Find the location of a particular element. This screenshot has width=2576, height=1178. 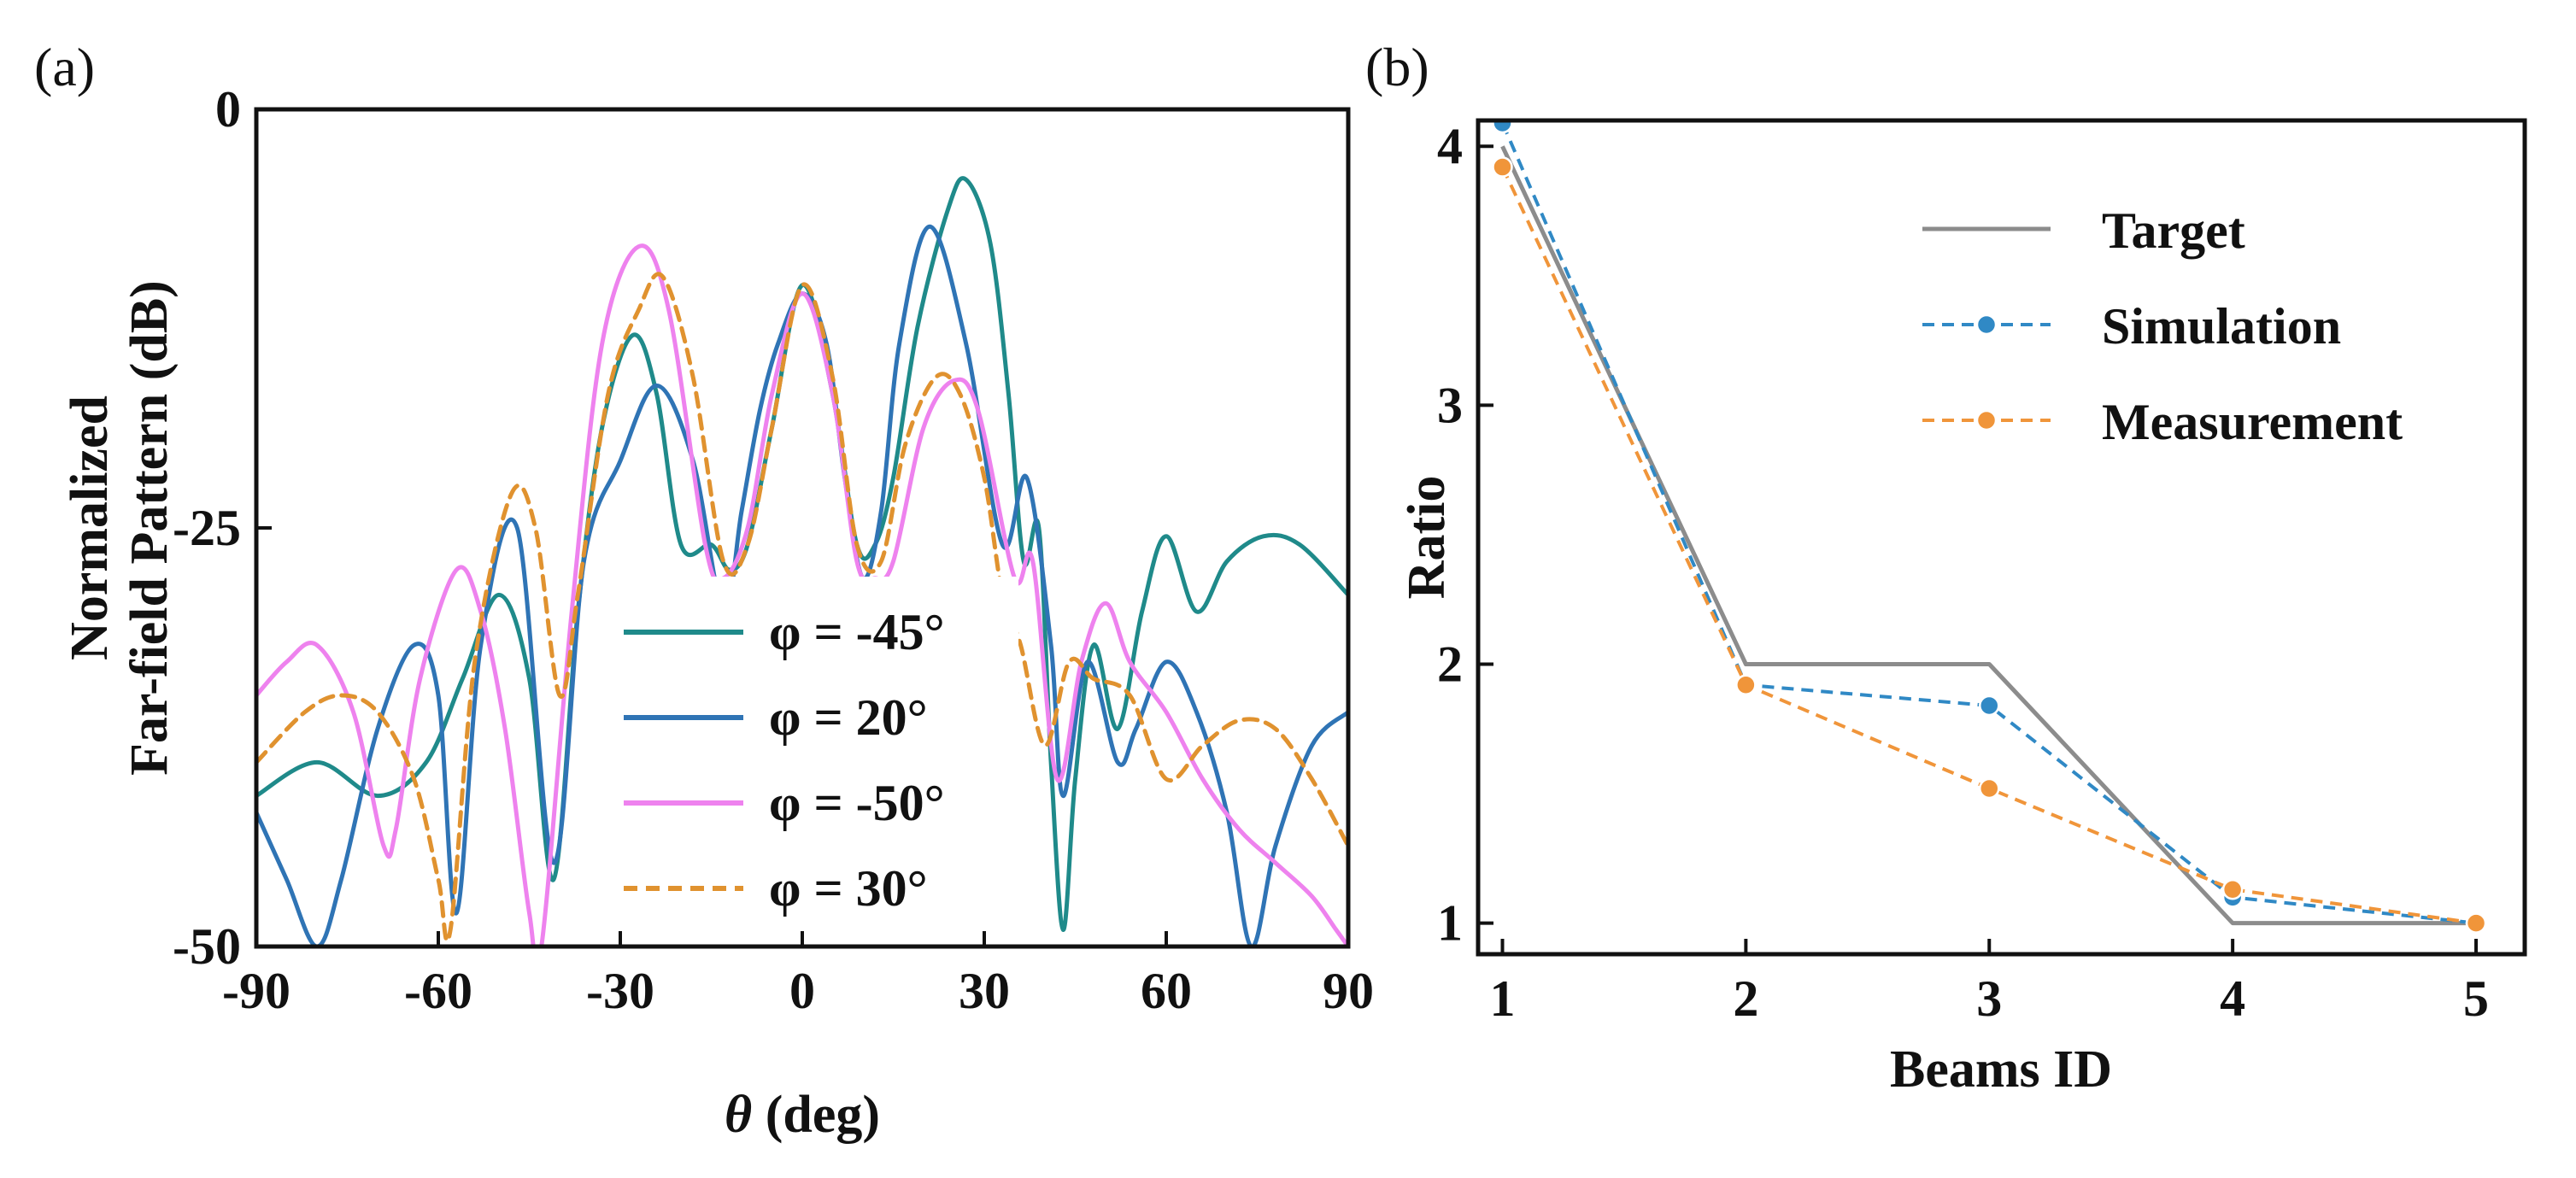

y-axis-label-a-line1: Normalized is located at coordinates (90, 528).